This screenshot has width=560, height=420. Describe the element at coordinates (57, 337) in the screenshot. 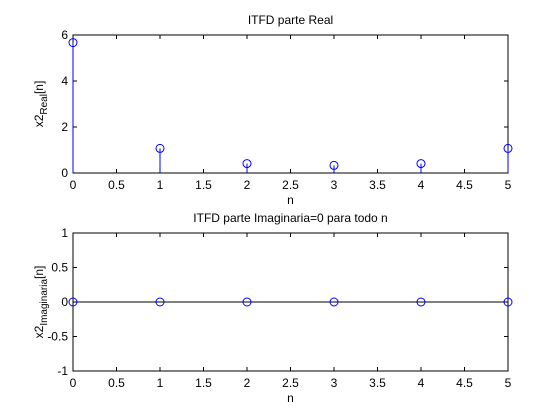

I see `y-tick-label: -0.5` at that location.